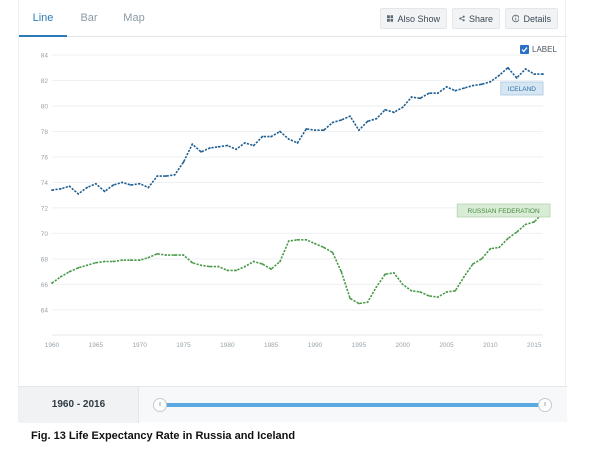  Describe the element at coordinates (402, 345) in the screenshot. I see `x-tick-label: 2000` at that location.